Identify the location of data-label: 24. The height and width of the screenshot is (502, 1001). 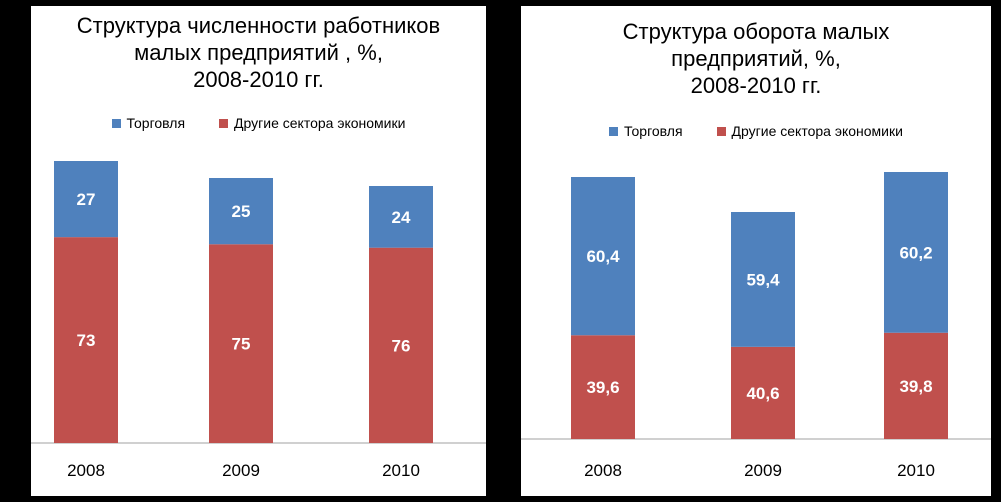
(401, 217).